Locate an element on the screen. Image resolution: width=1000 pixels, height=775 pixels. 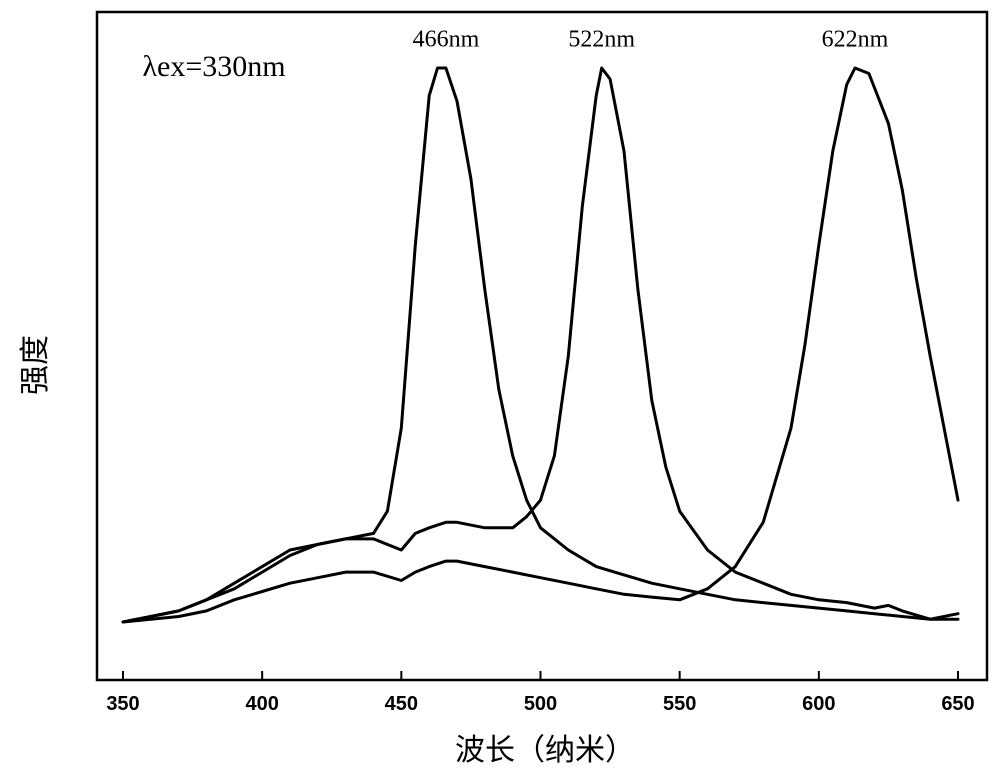
x-tick-label: 450 is located at coordinates (401, 704).